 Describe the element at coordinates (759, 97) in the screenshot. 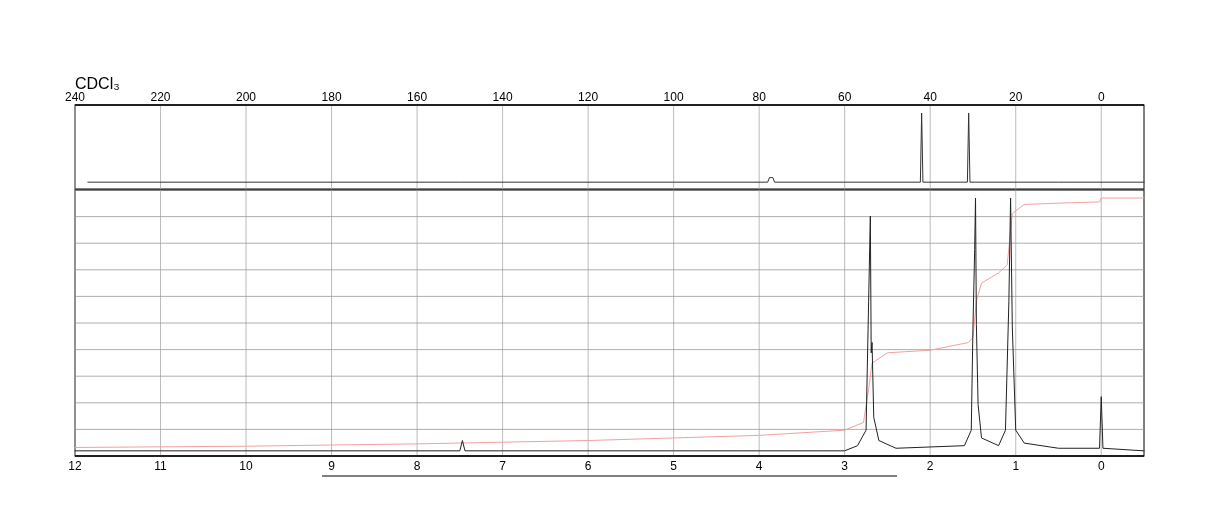

I see `x-tick-label: 80` at that location.